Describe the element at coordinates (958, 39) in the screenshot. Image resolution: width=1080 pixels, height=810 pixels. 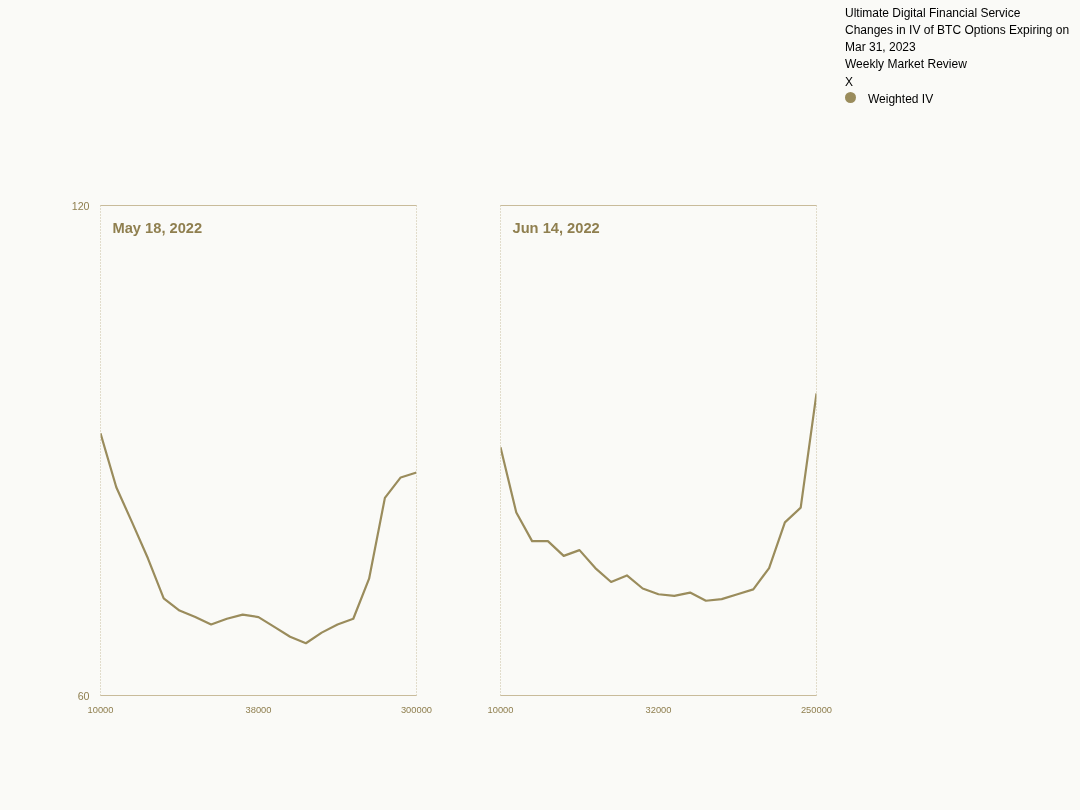
I see `text: Changes in IV of BTC Options Expiring on Mar 31, 2023` at that location.